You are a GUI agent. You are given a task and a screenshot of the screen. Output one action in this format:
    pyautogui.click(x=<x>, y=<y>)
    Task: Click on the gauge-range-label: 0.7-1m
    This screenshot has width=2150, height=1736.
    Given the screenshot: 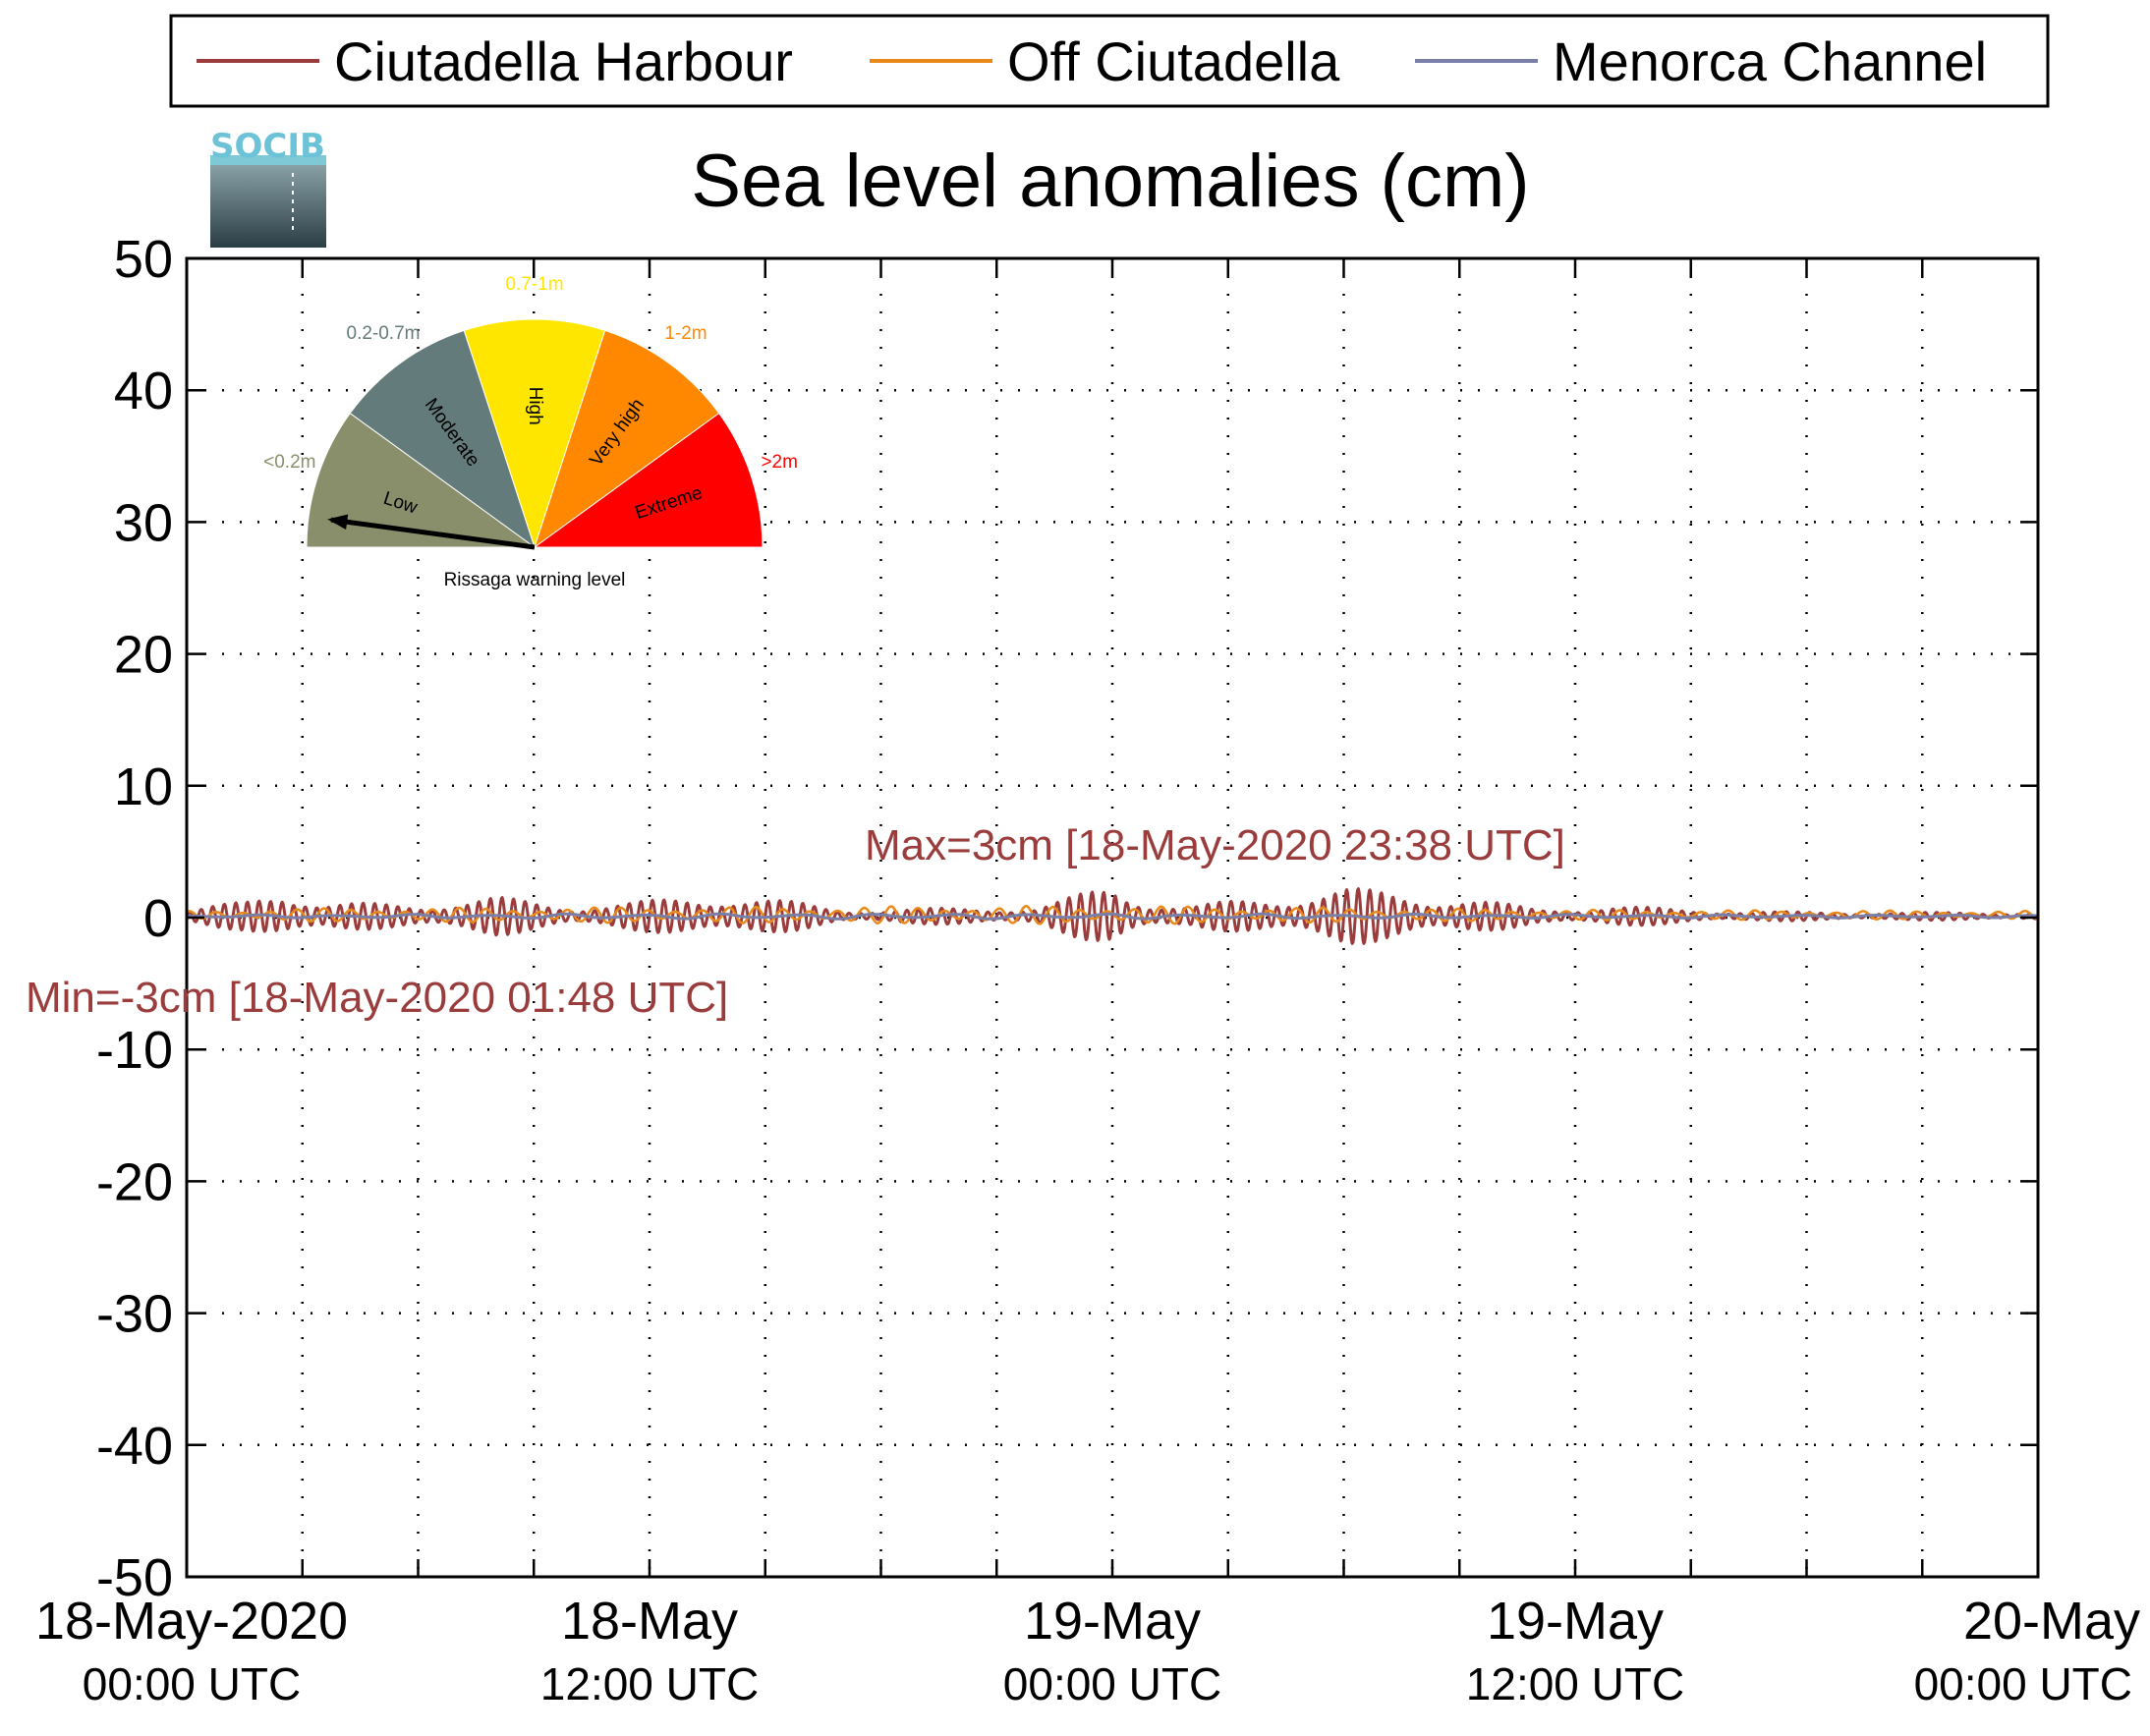 What is the action you would take?
    pyautogui.click(x=534, y=284)
    